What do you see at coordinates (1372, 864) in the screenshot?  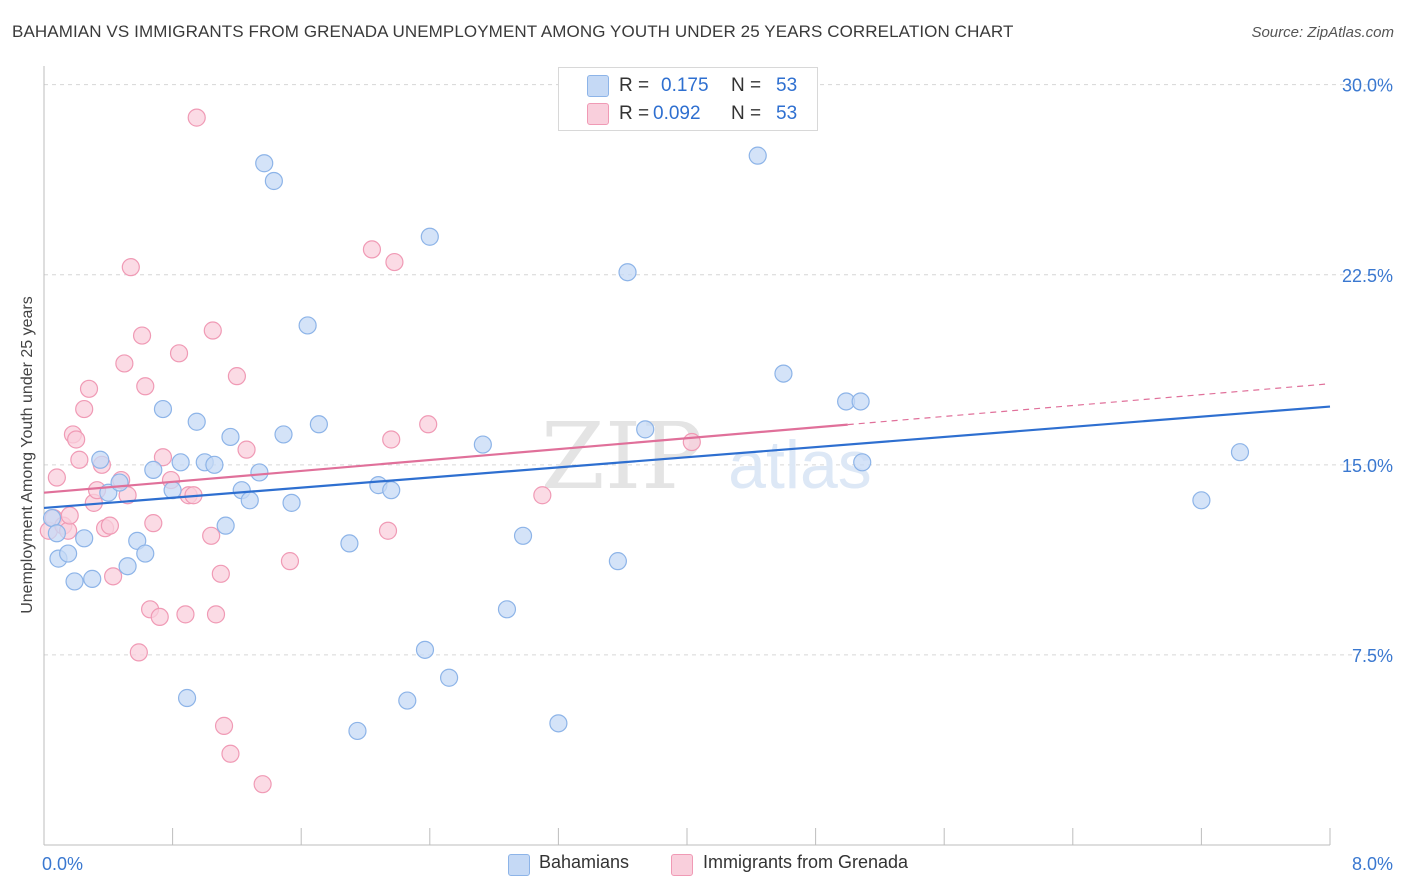 I see `x-tick-label: 8.0%` at bounding box center [1372, 864].